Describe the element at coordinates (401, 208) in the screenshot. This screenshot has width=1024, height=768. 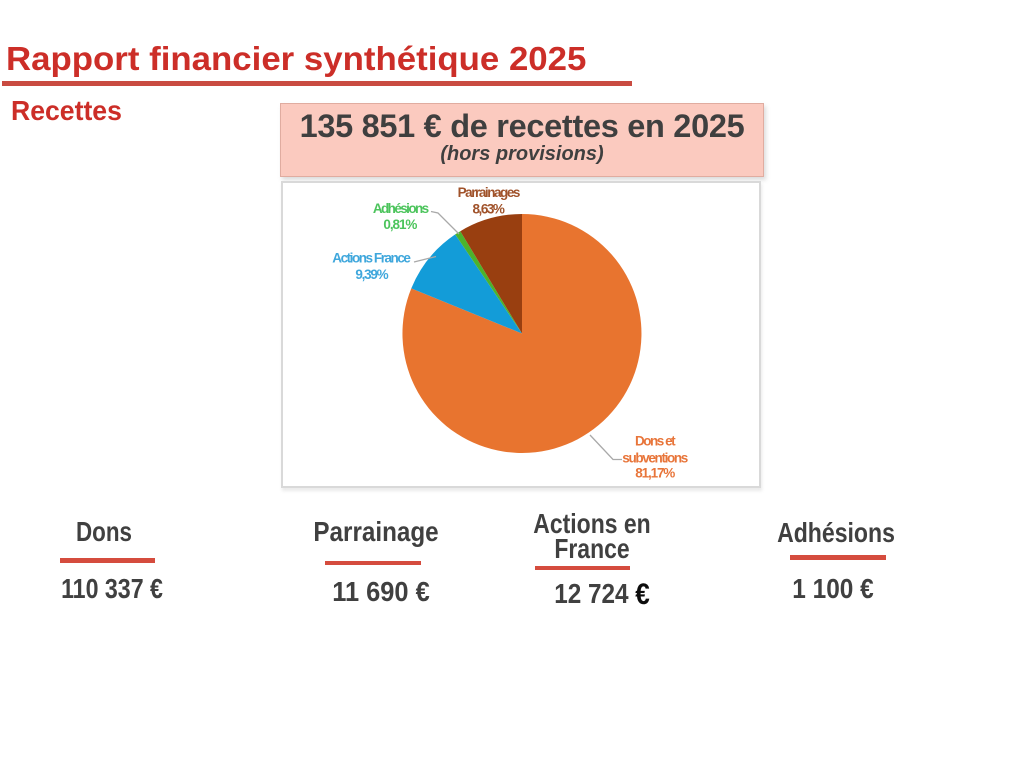
I see `svg-text: Adhésions` at that location.